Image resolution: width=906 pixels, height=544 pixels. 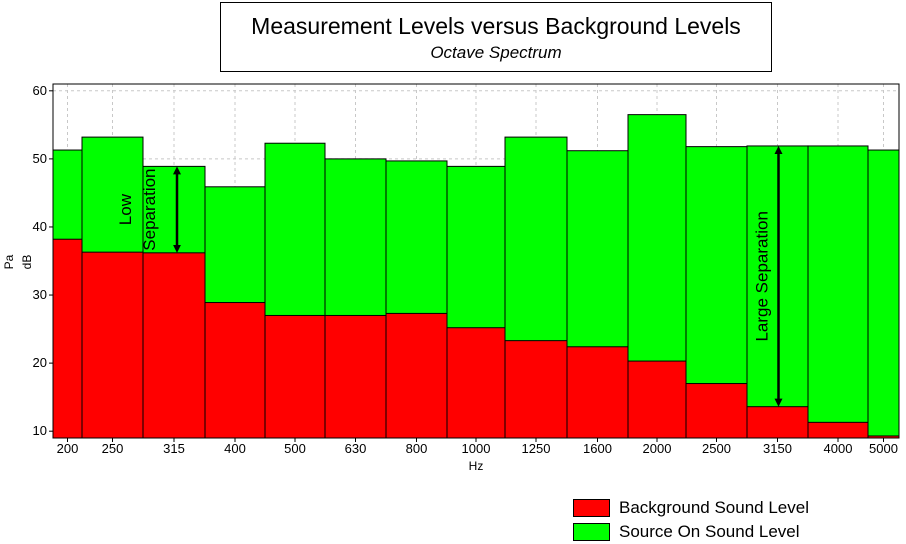 I want to click on x-tick-label: 5000, so click(x=883, y=448).